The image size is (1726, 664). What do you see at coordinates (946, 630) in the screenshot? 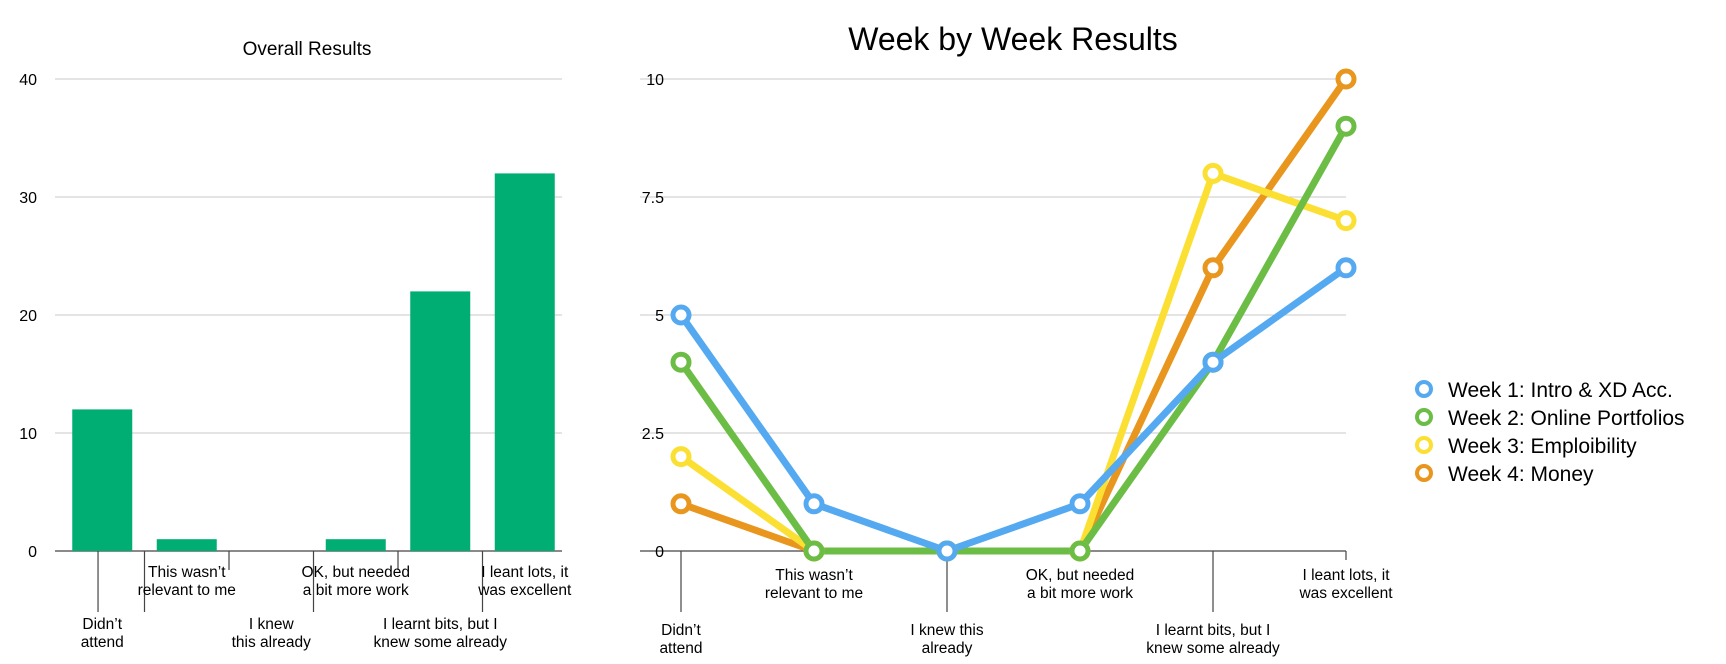
I see `line-x-tick-label: I knew this` at bounding box center [946, 630].